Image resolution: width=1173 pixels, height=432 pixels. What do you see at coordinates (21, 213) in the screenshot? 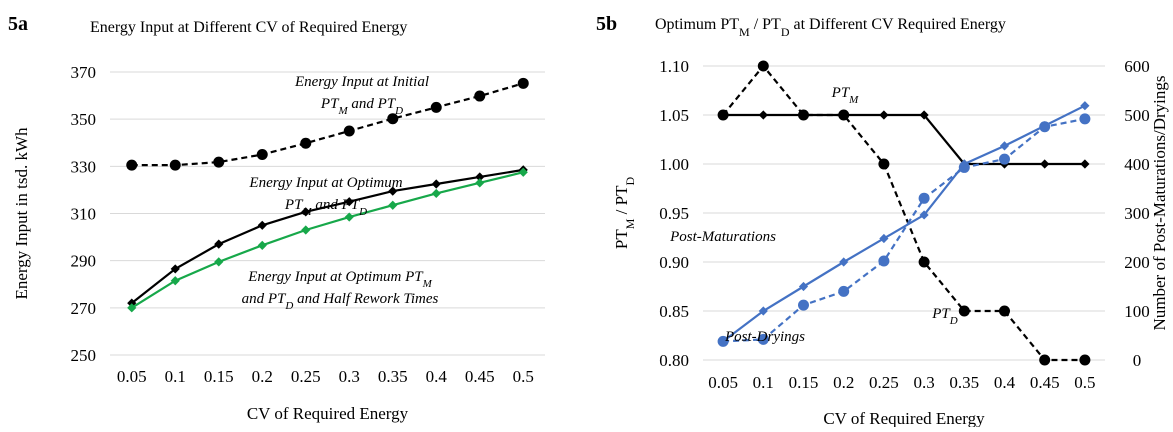
I see `y-axis-label: Energy Input in tsd. kWh` at bounding box center [21, 213].